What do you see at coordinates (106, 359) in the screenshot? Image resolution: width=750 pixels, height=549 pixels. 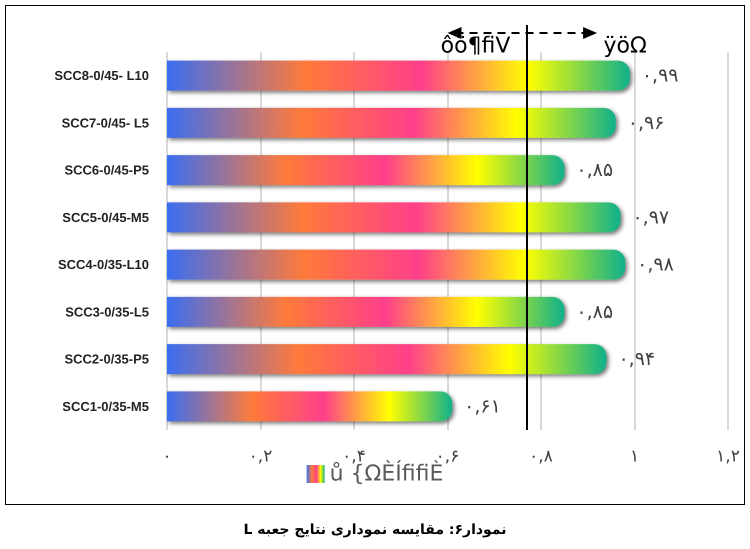 I see `y-tick-label: SCC2-0/35-P5` at bounding box center [106, 359].